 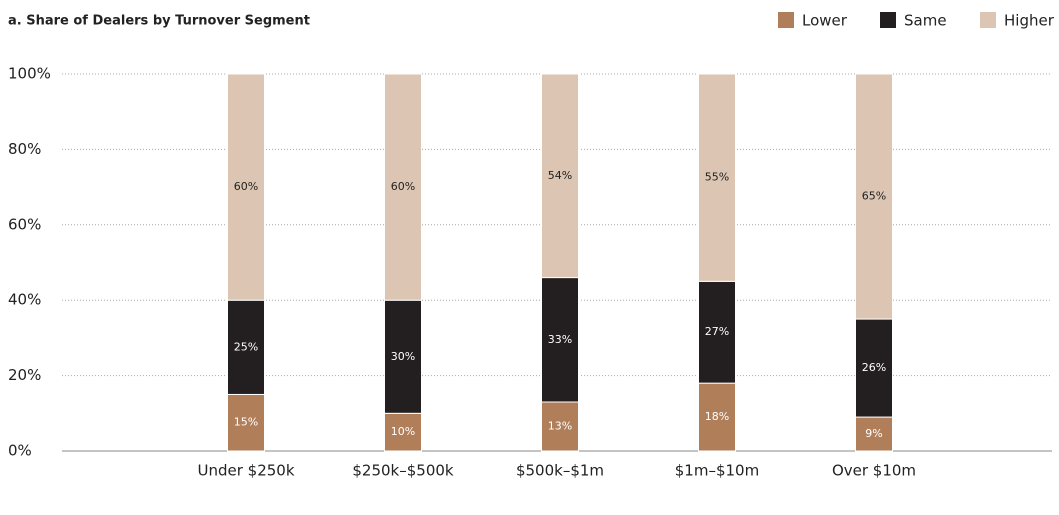 I want to click on value-label: 55%, so click(x=717, y=177).